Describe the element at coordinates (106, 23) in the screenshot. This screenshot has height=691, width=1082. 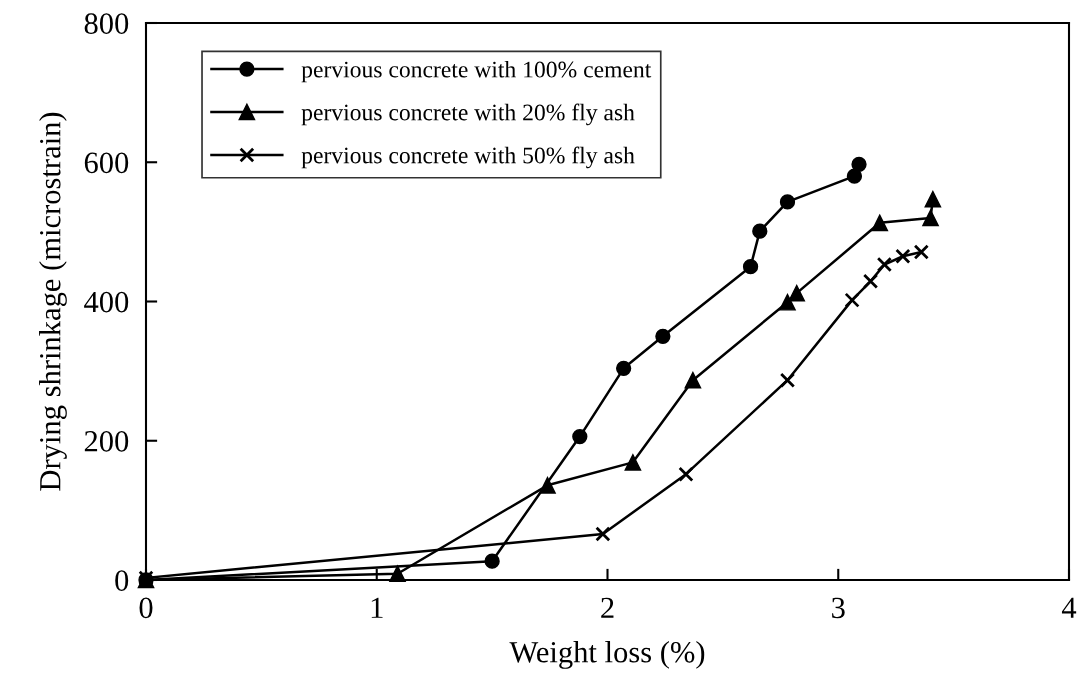
I see `y-tick-label: 800` at that location.